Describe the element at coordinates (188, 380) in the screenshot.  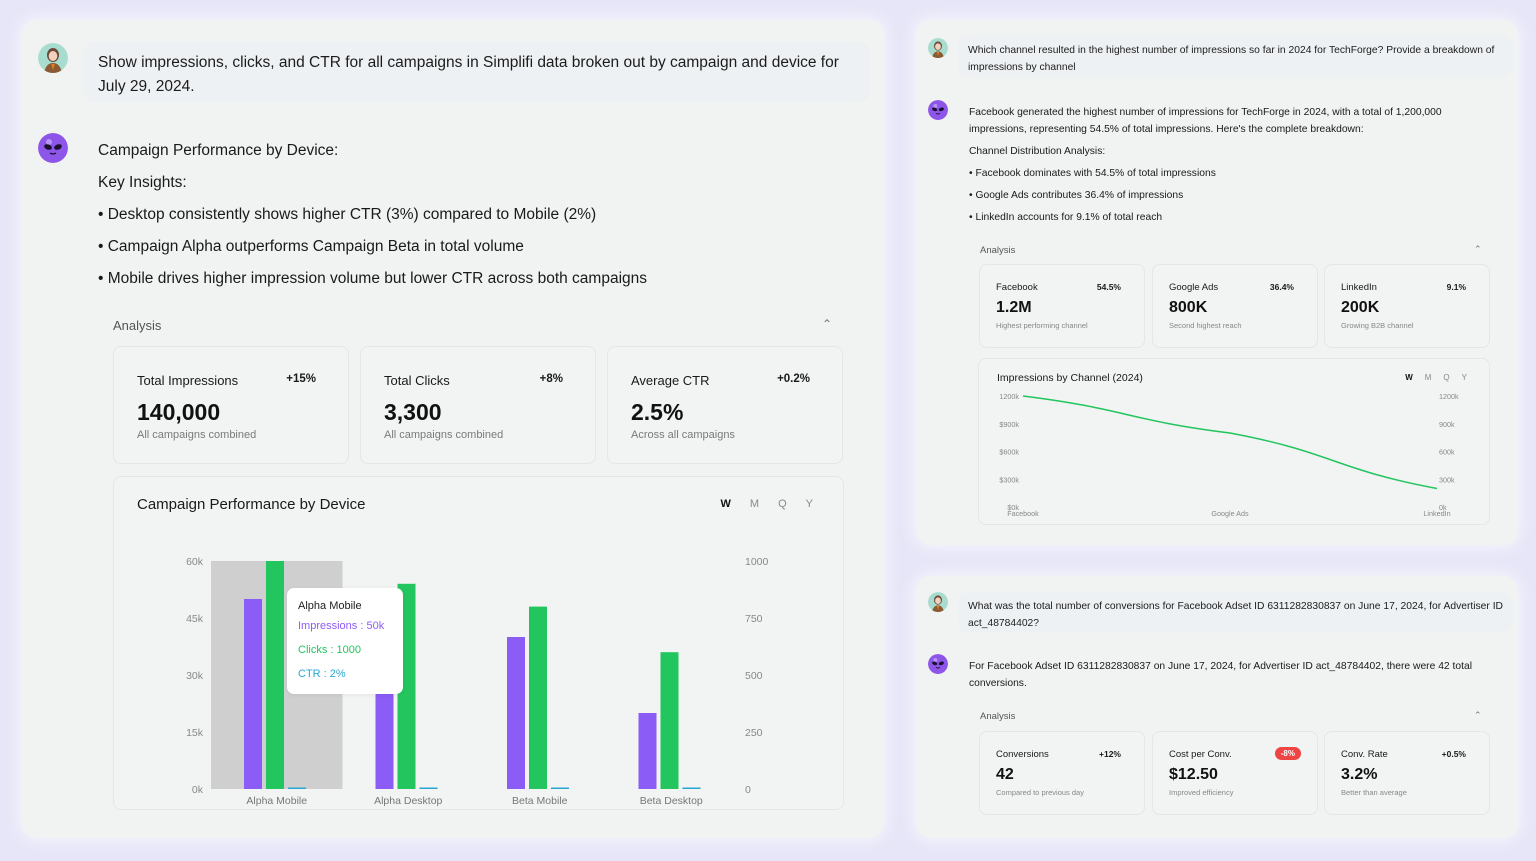
I see `metric-title: Total Impressions` at that location.